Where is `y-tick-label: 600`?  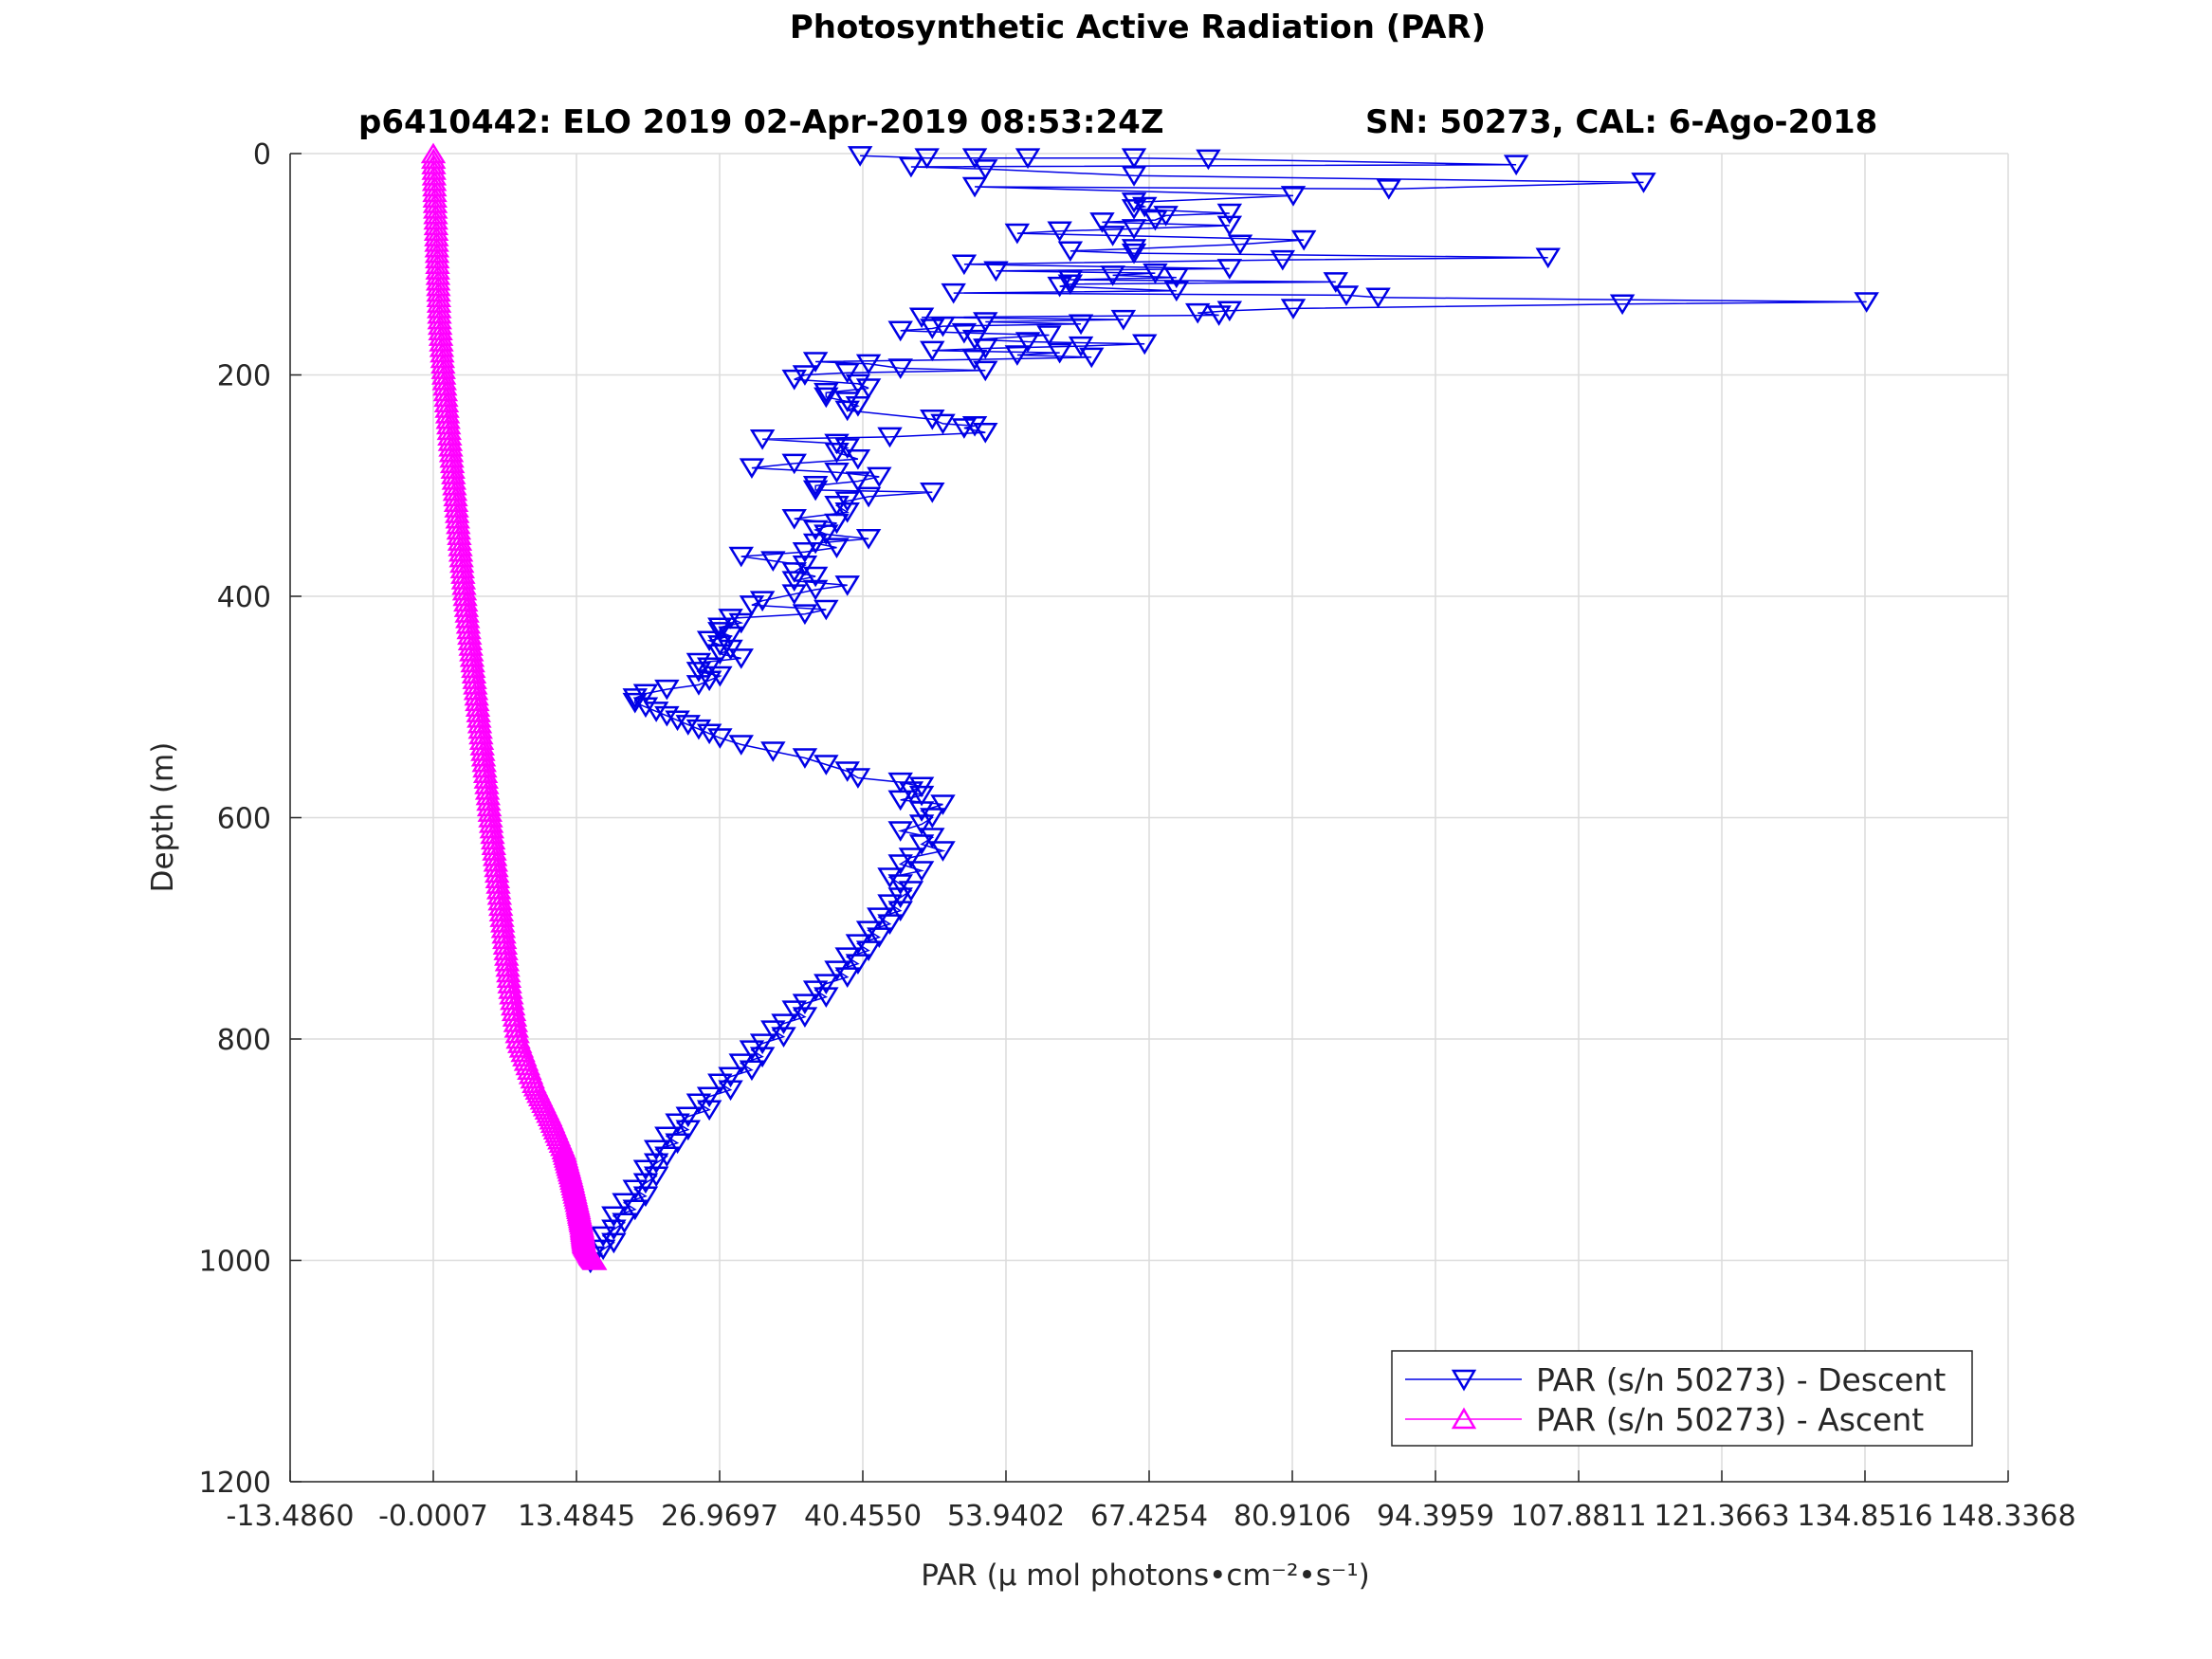
y-tick-label: 600 is located at coordinates (244, 819).